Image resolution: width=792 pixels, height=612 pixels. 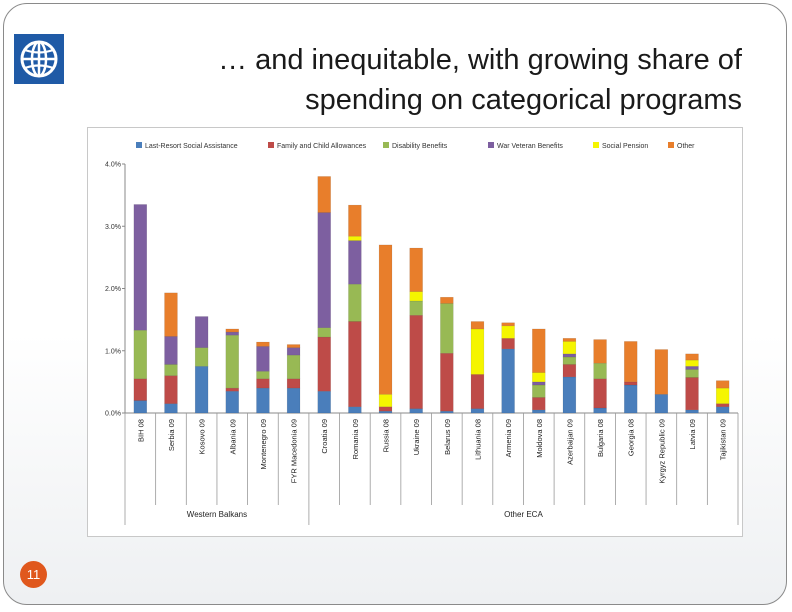 I want to click on category-label: BIH 08, so click(x=140, y=430).